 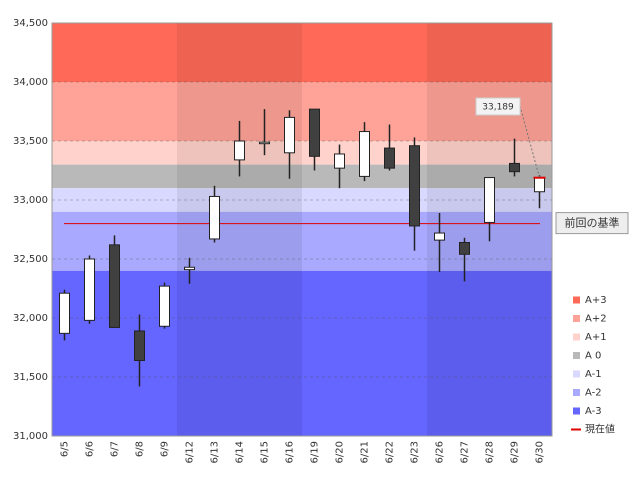 What do you see at coordinates (30, 259) in the screenshot?
I see `y-tick-label: 32,500` at bounding box center [30, 259].